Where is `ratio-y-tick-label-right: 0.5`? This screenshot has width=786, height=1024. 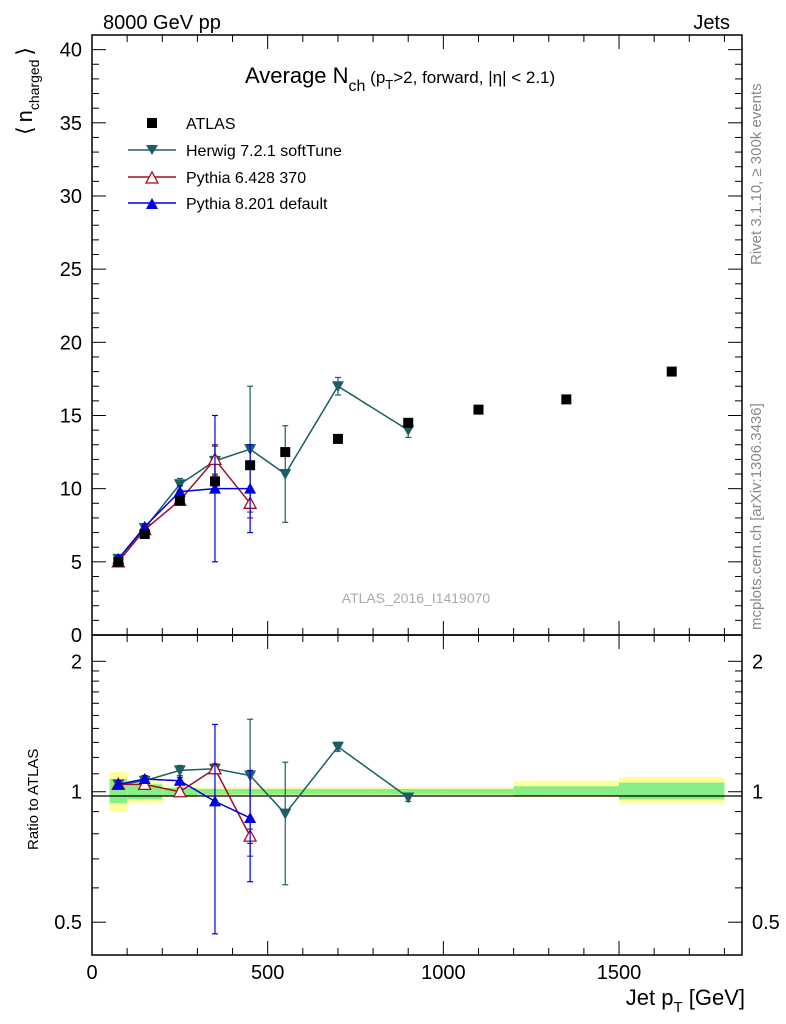
ratio-y-tick-label-right: 0.5 is located at coordinates (766, 923).